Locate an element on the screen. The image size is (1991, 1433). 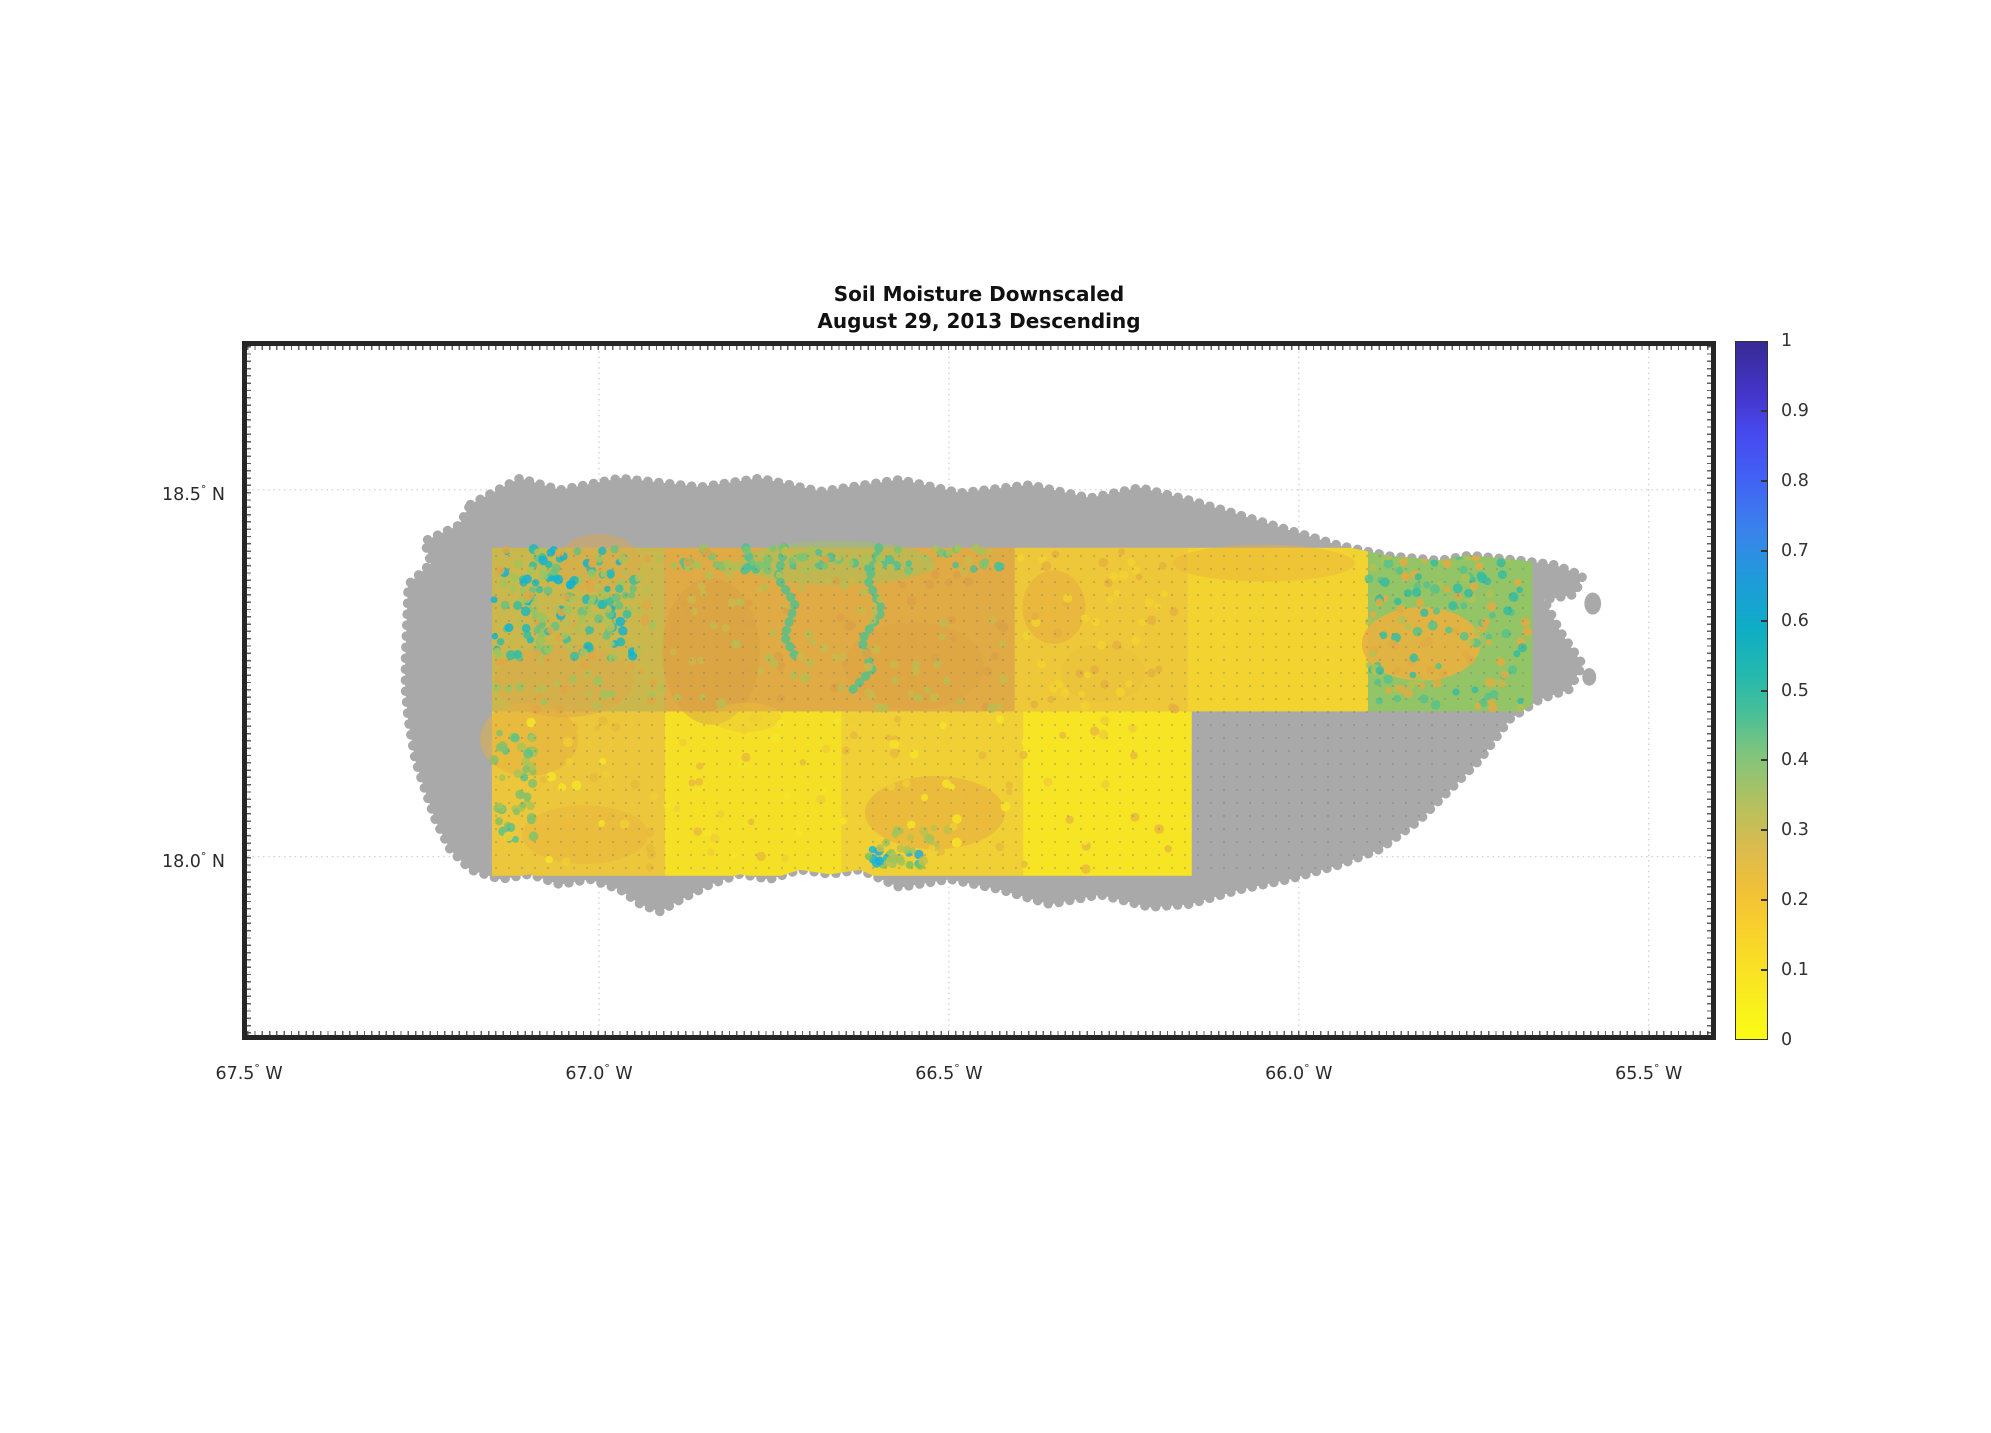
colorbar-tick-label: 0 is located at coordinates (1787, 1040).